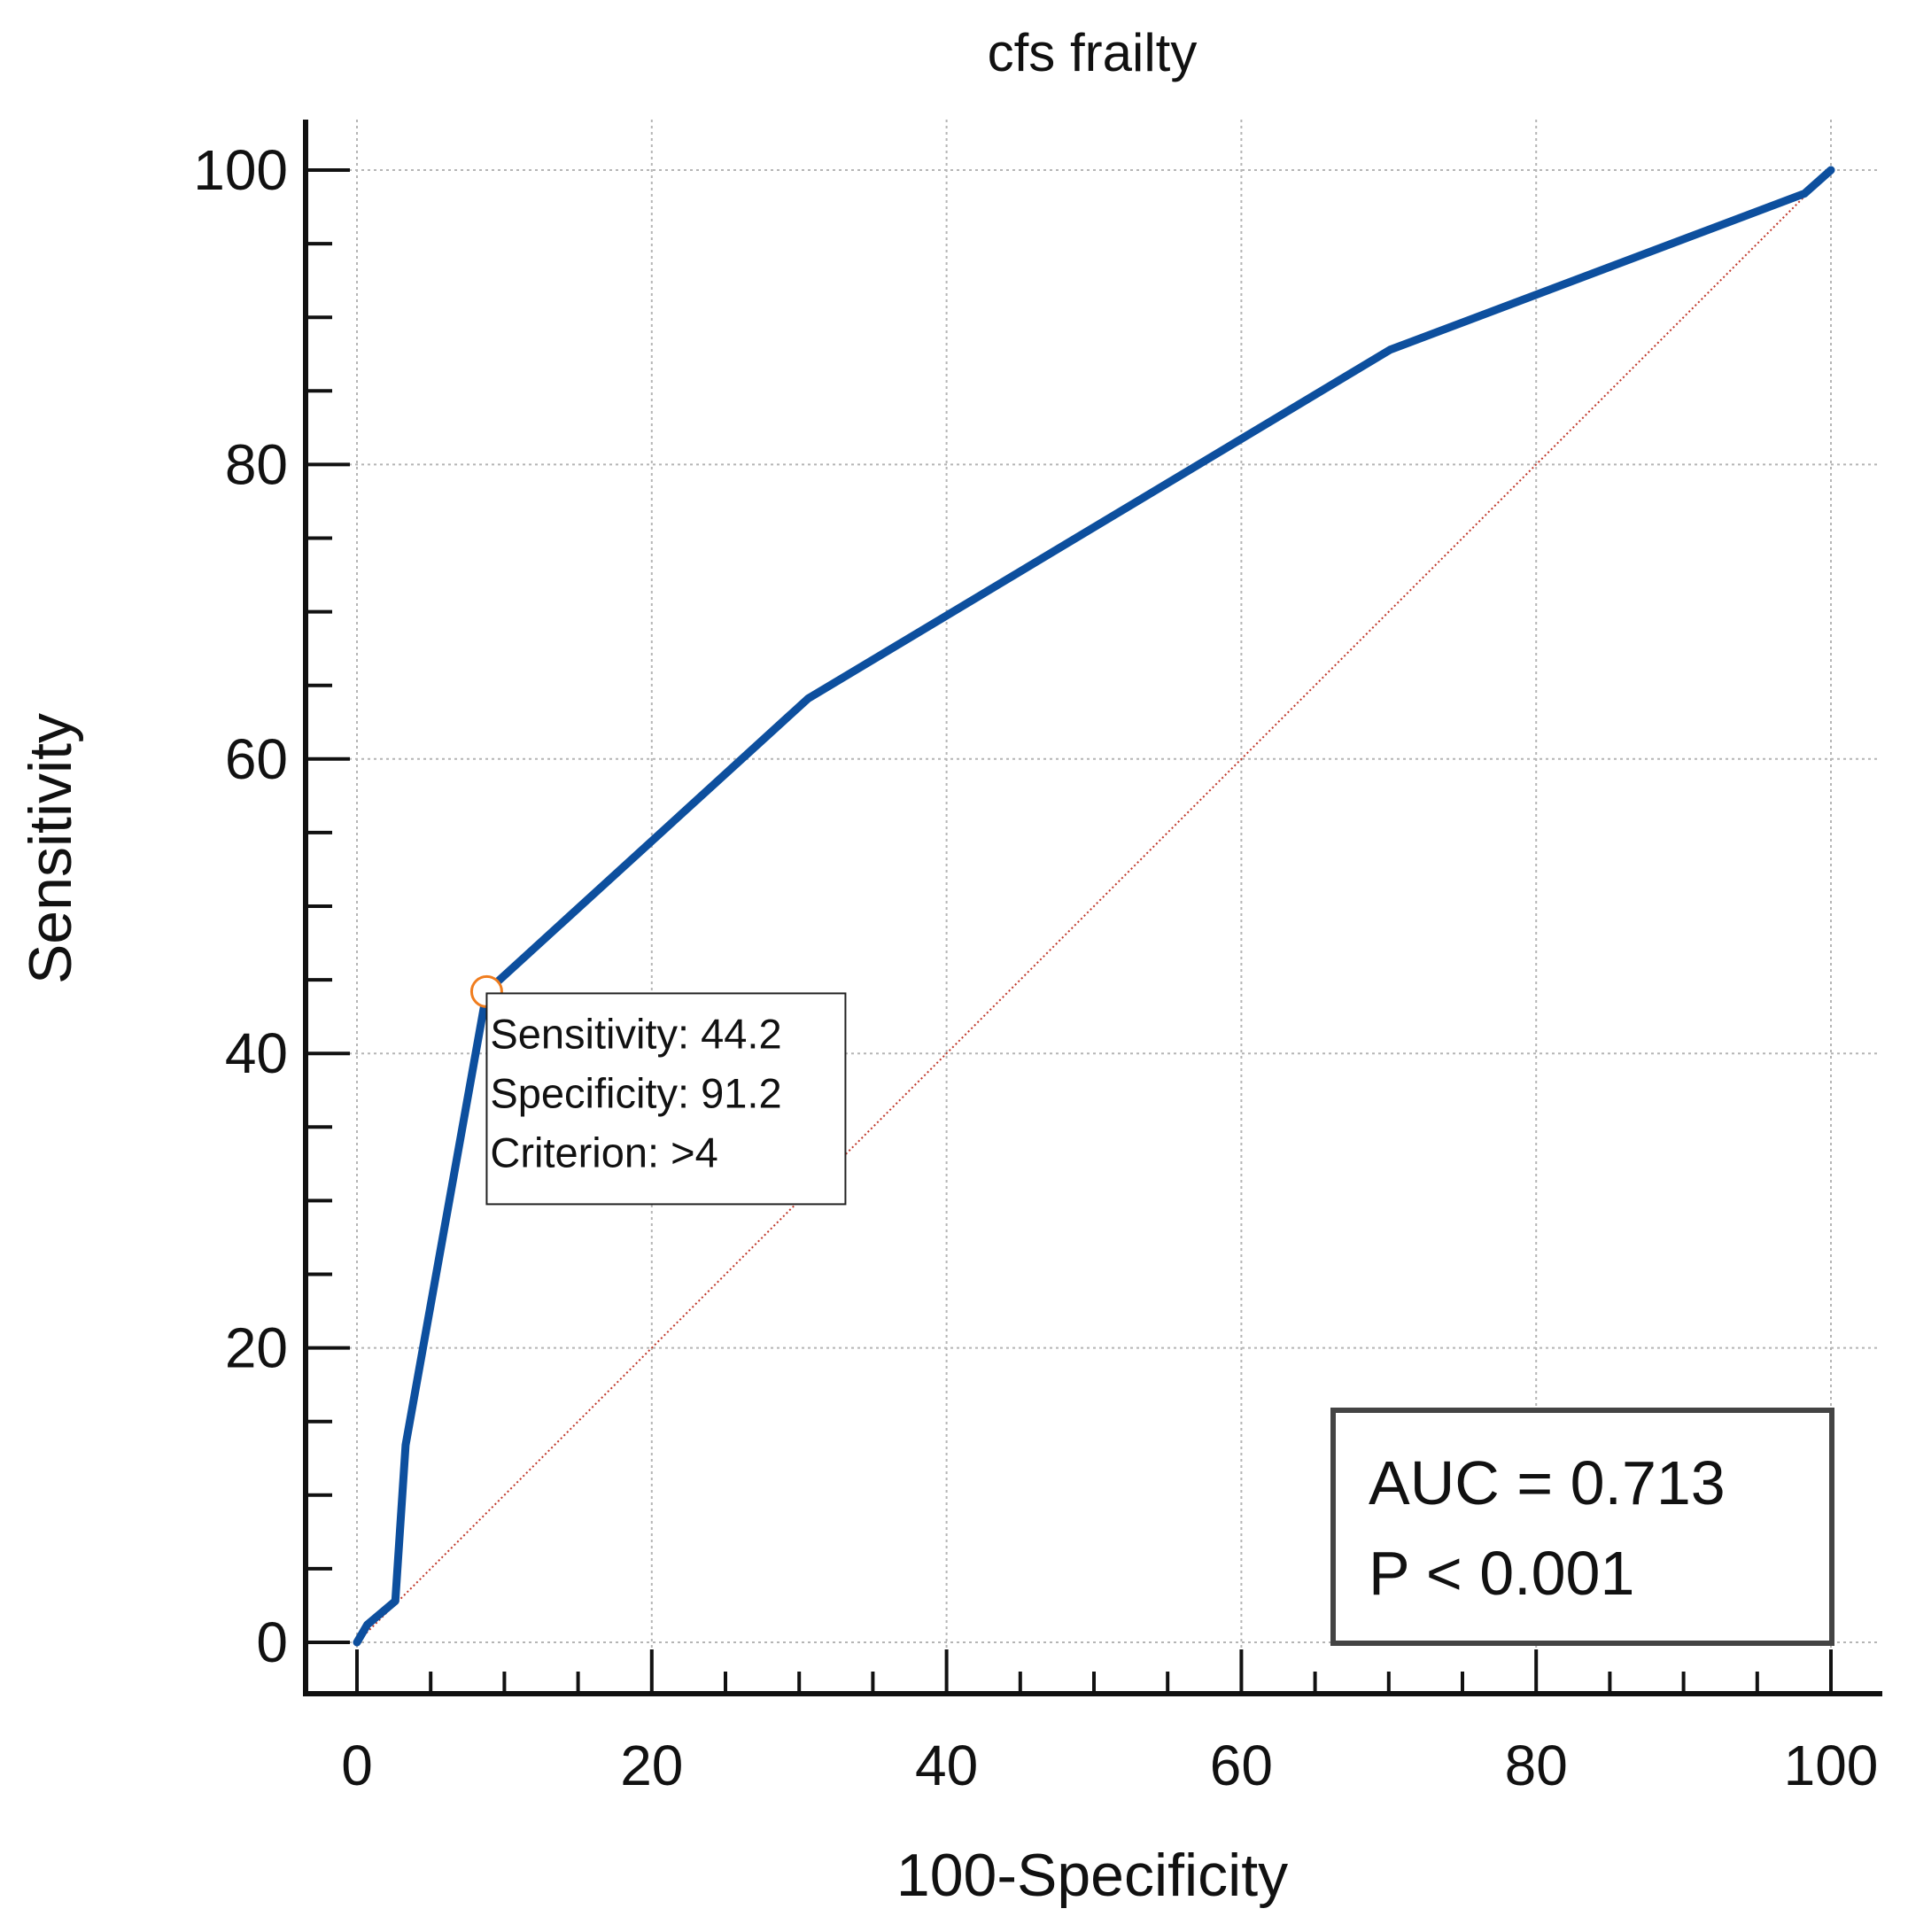 Image resolution: width=1908 pixels, height=1932 pixels. Describe the element at coordinates (651, 1765) in the screenshot. I see `x-tick-label: 20` at that location.